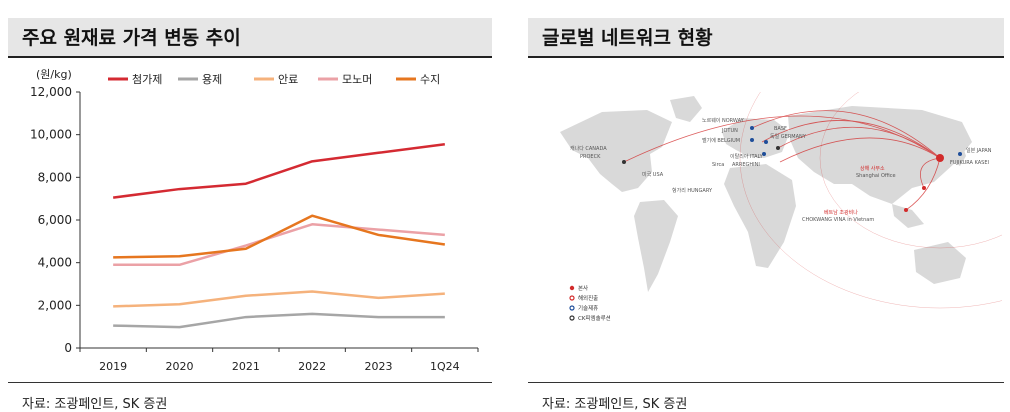 This screenshot has height=412, width=1010. Describe the element at coordinates (960, 154) in the screenshot. I see `japan-marker` at that location.